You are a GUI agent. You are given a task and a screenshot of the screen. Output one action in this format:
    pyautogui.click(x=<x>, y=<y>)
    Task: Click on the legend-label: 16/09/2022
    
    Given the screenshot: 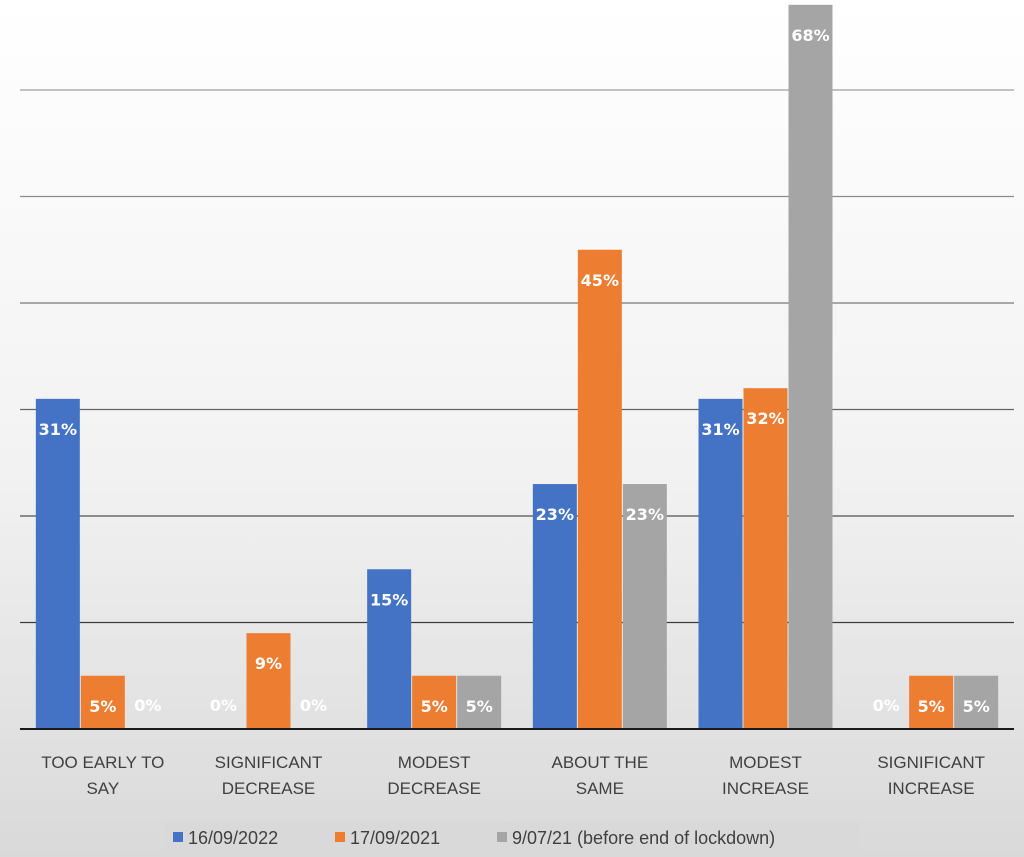 What is the action you would take?
    pyautogui.click(x=233, y=838)
    